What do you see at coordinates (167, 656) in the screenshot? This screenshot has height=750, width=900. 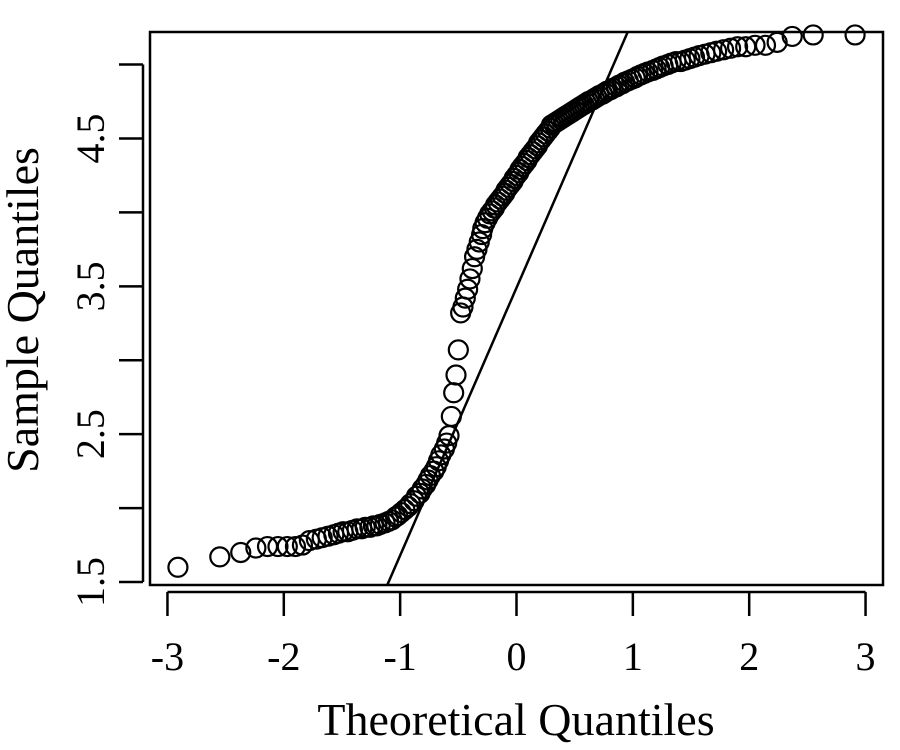 I see `x-tick-label: -3` at bounding box center [167, 656].